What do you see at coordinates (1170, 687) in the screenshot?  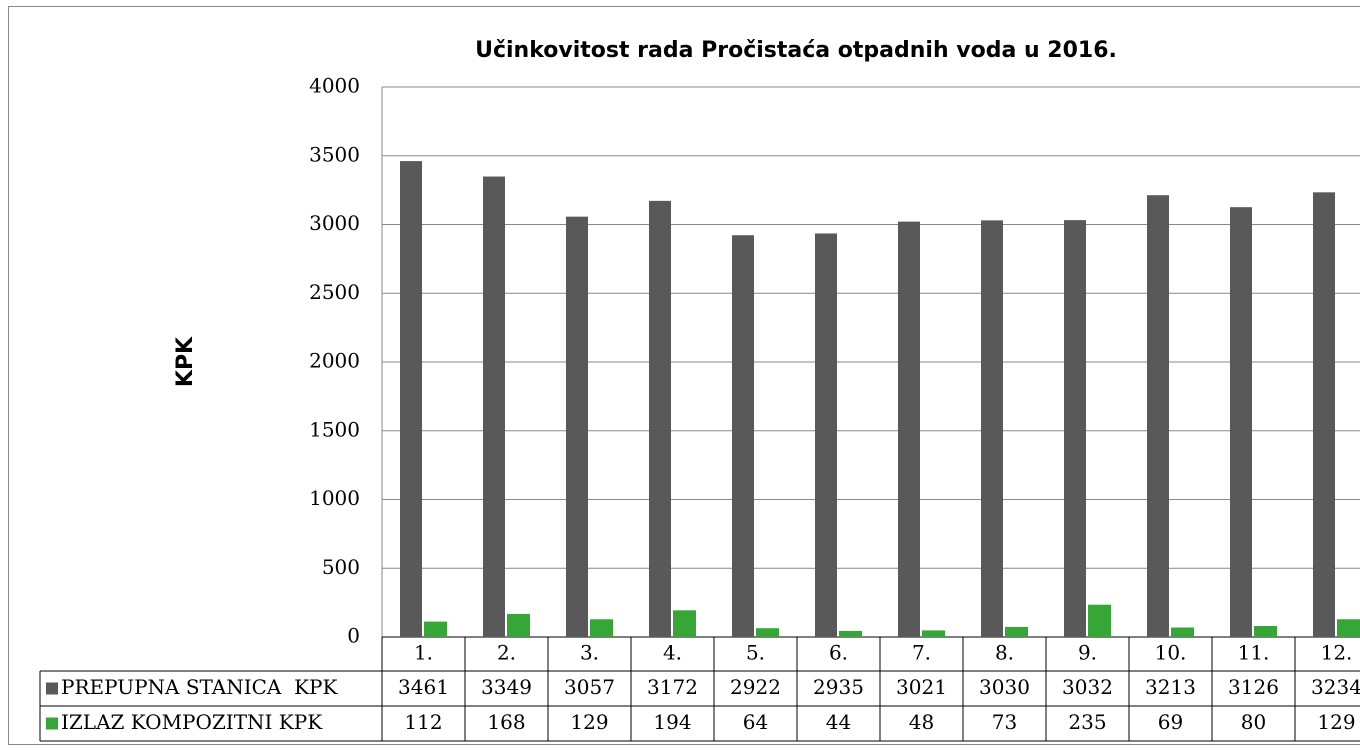 I see `table-value: 3213` at bounding box center [1170, 687].